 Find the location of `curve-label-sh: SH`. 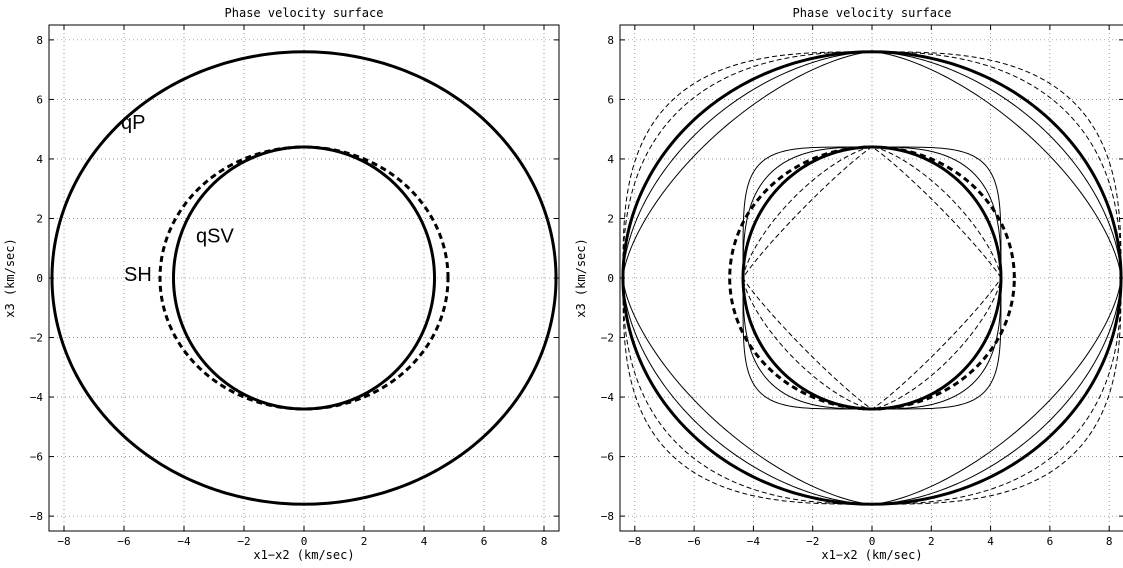

curve-label-sh: SH is located at coordinates (138, 275).